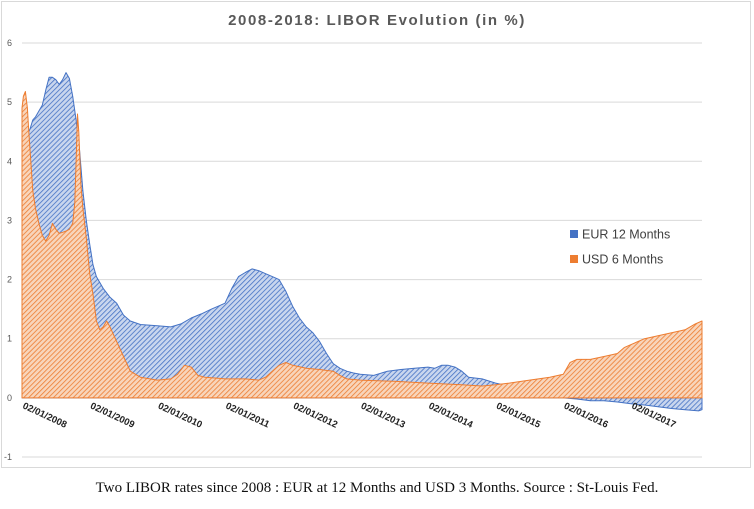  Describe the element at coordinates (383, 416) in the screenshot. I see `x-tick-label: 02/01/2013` at that location.